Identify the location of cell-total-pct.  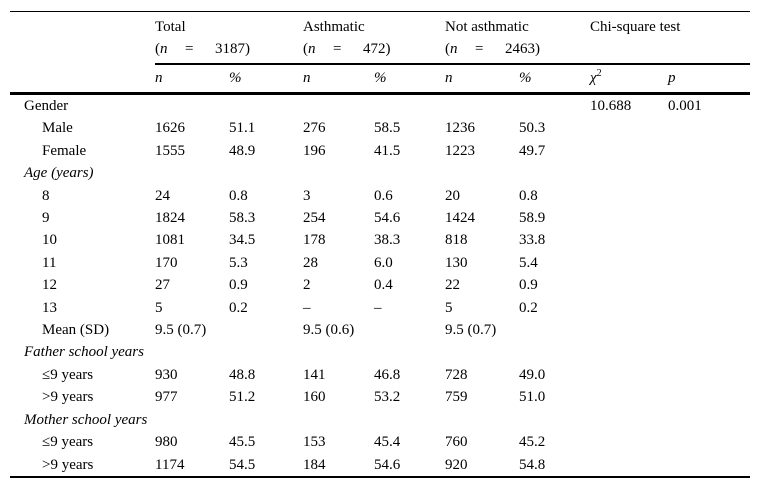
(266, 330).